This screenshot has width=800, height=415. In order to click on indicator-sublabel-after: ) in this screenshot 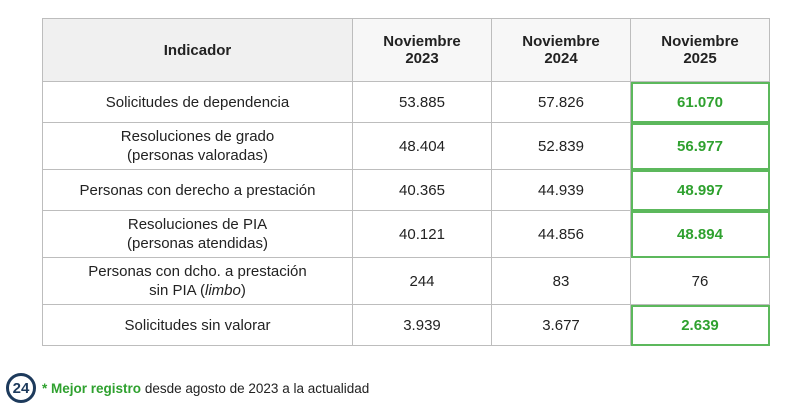, I will do `click(243, 290)`.